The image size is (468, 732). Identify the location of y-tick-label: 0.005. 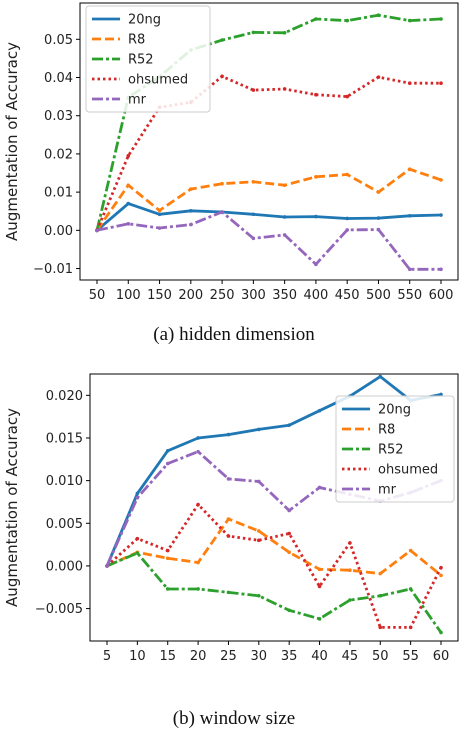
(64, 524).